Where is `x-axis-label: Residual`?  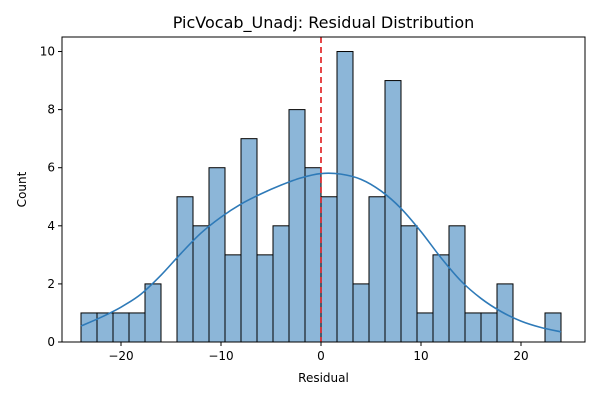
x-axis-label: Residual is located at coordinates (323, 378).